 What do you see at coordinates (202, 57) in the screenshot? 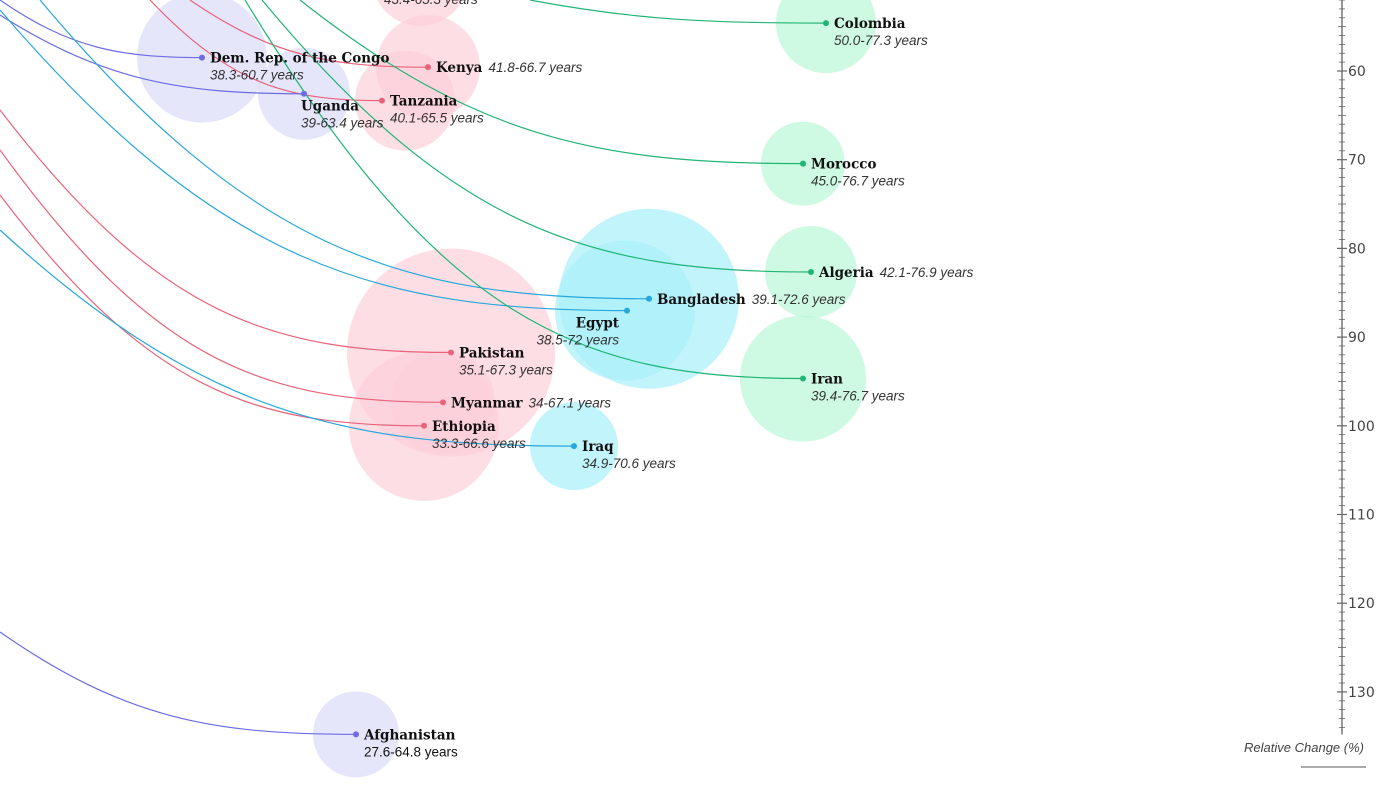
I see `dot-dem-rep-of-the-congo` at bounding box center [202, 57].